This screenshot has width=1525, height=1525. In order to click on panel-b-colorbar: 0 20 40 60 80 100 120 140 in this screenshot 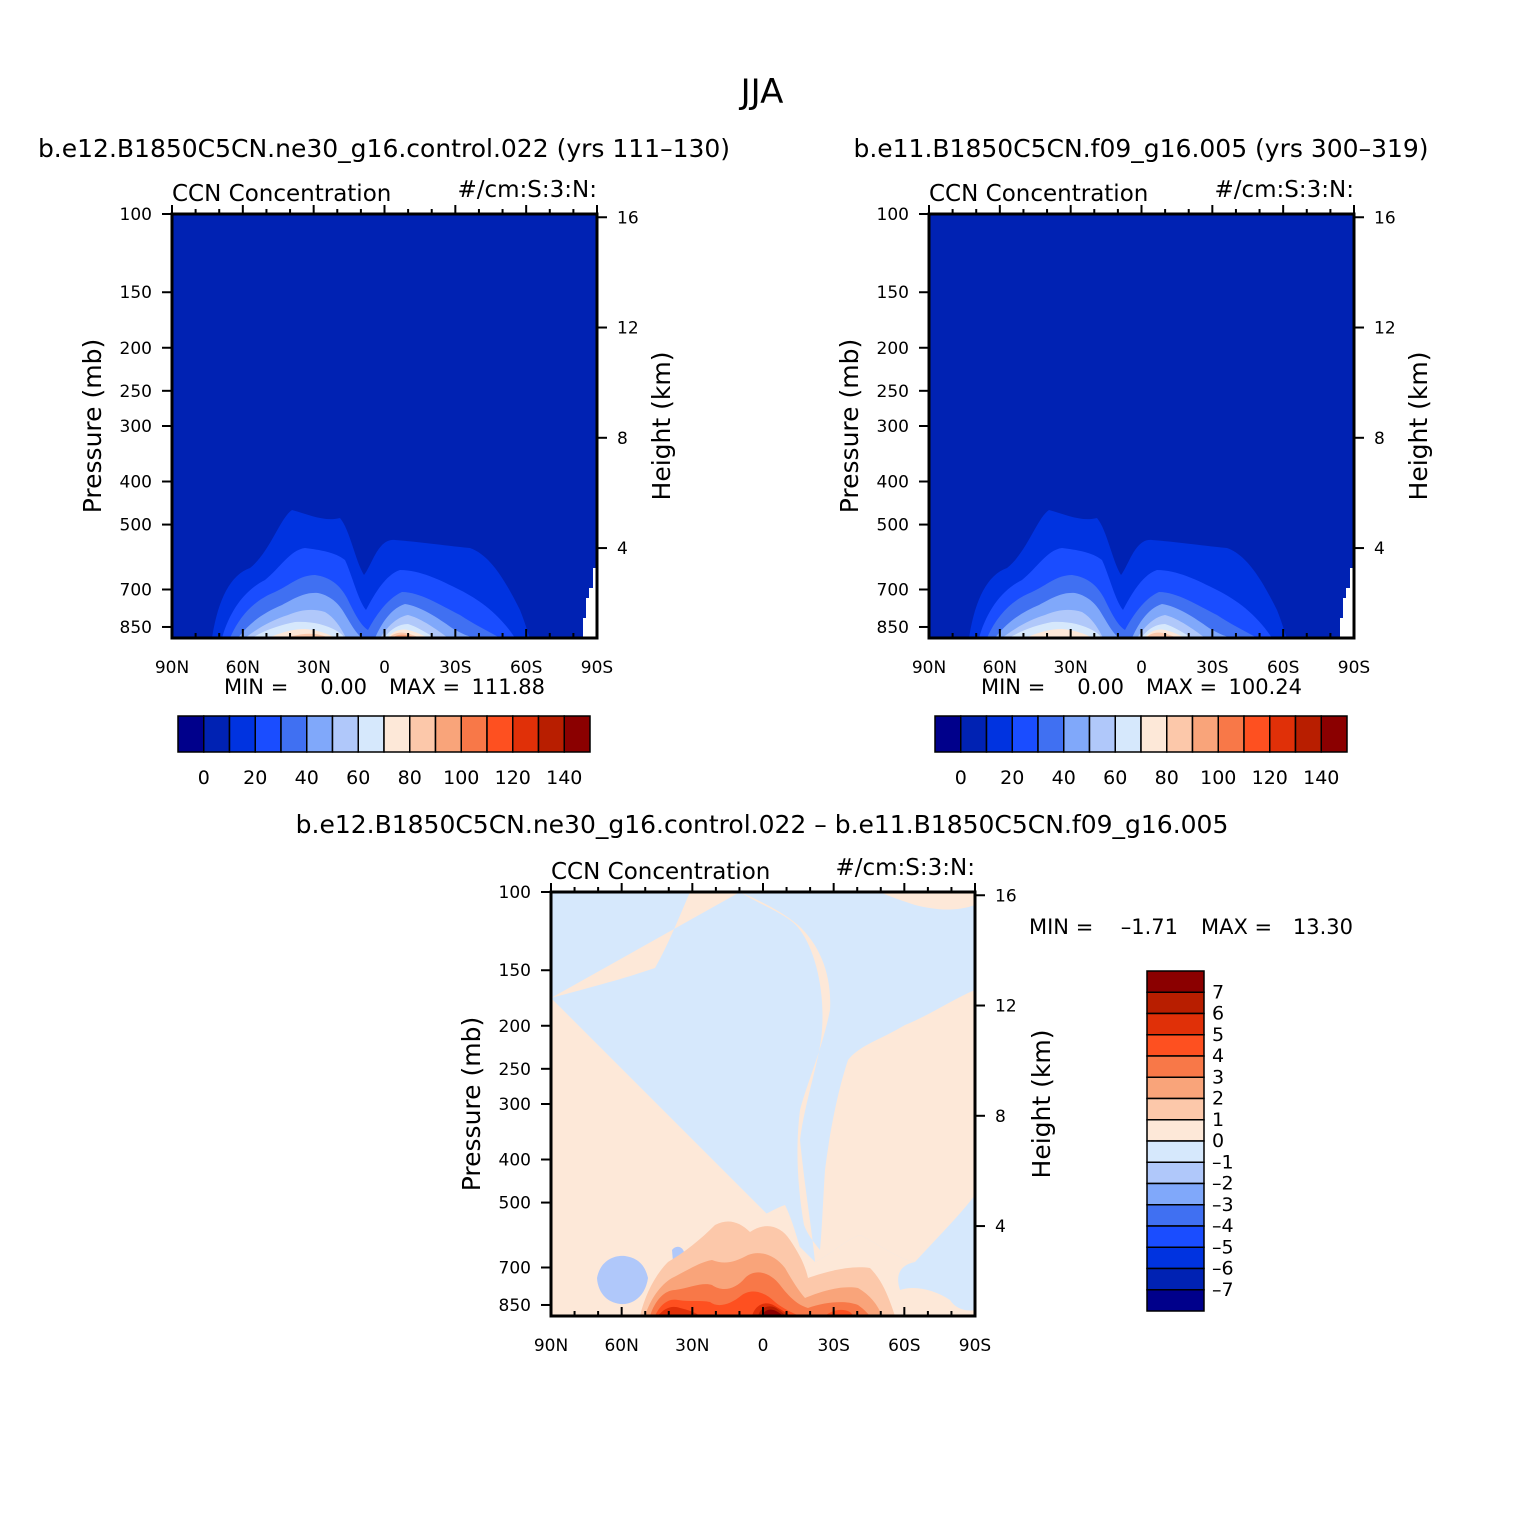, I will do `click(1141, 752)`.